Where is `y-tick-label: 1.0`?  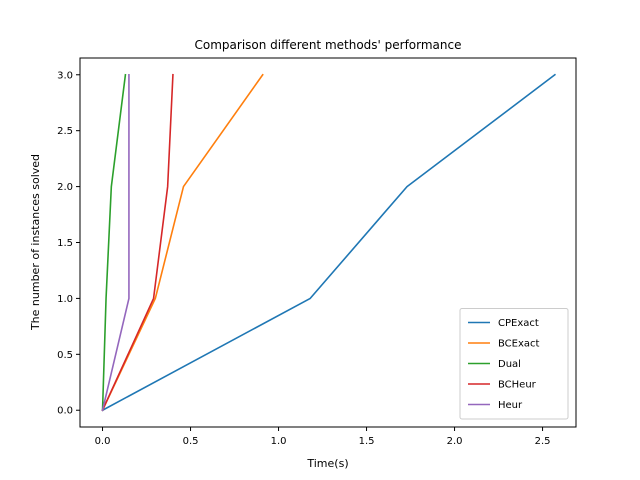
y-tick-label: 1.0 is located at coordinates (65, 299).